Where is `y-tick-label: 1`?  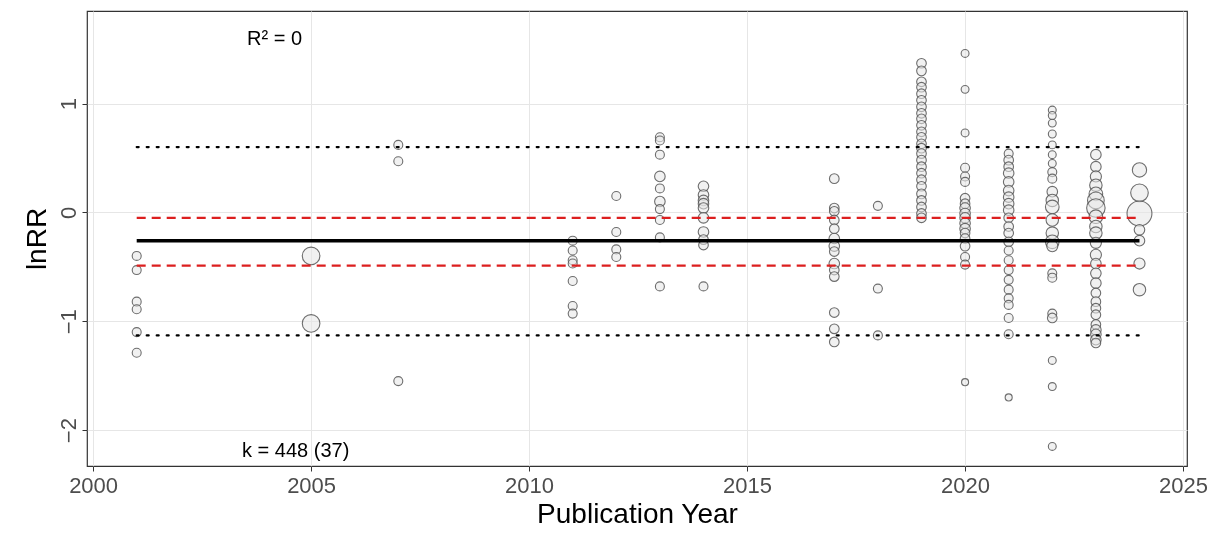 y-tick-label: 1 is located at coordinates (68, 104).